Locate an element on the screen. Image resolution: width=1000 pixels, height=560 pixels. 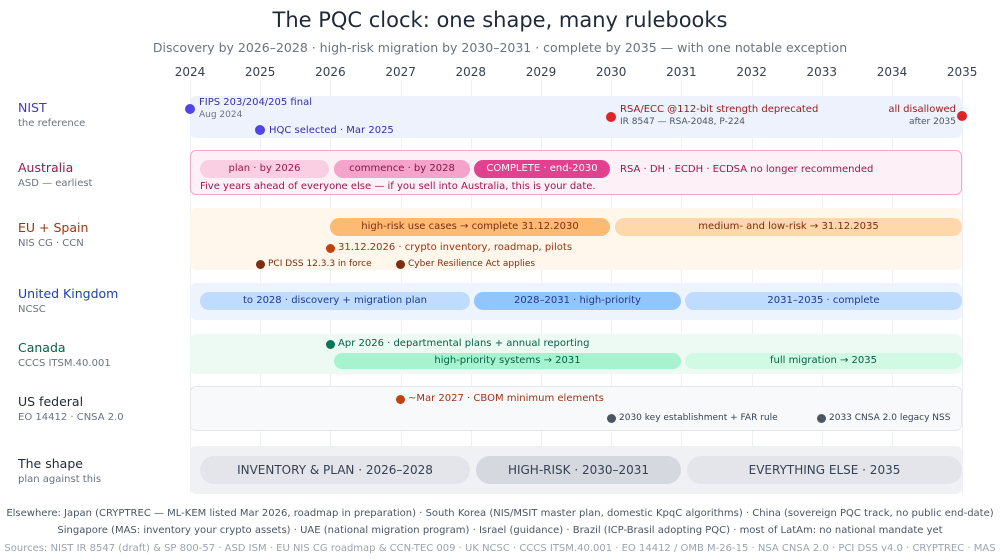
rsa-deprecated-sub: IR 8547 — RSA-2048, P-224 is located at coordinates (683, 122).